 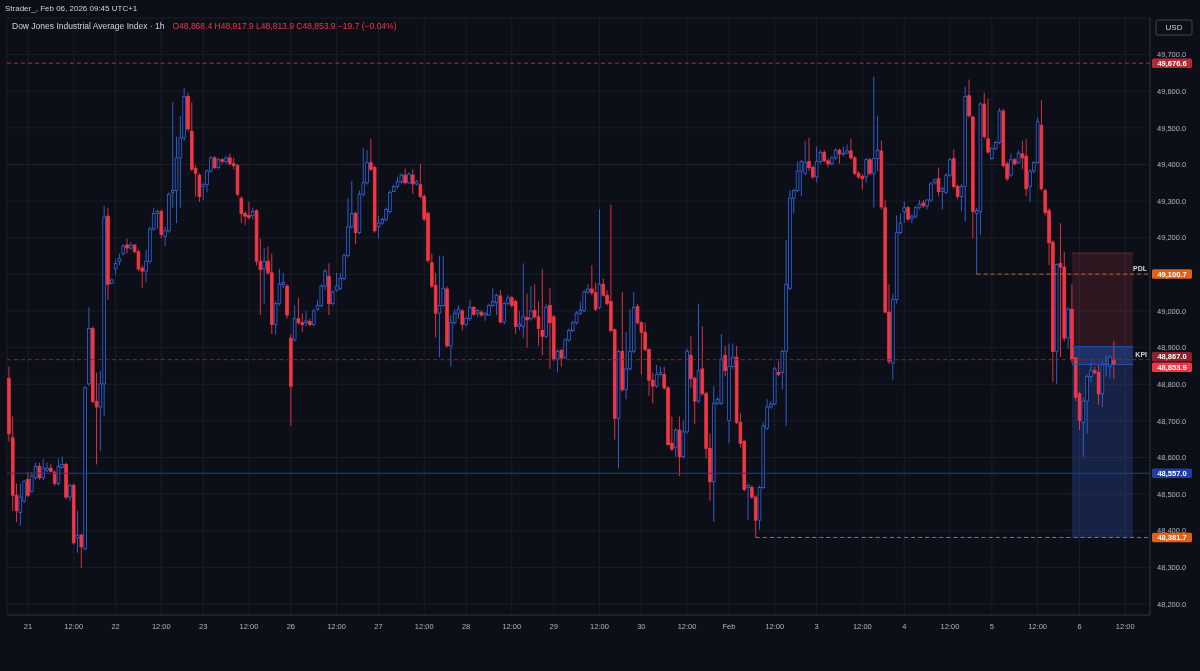 I want to click on chart-title: Dow Jones Industrial Average Index · 1h, so click(x=88, y=26).